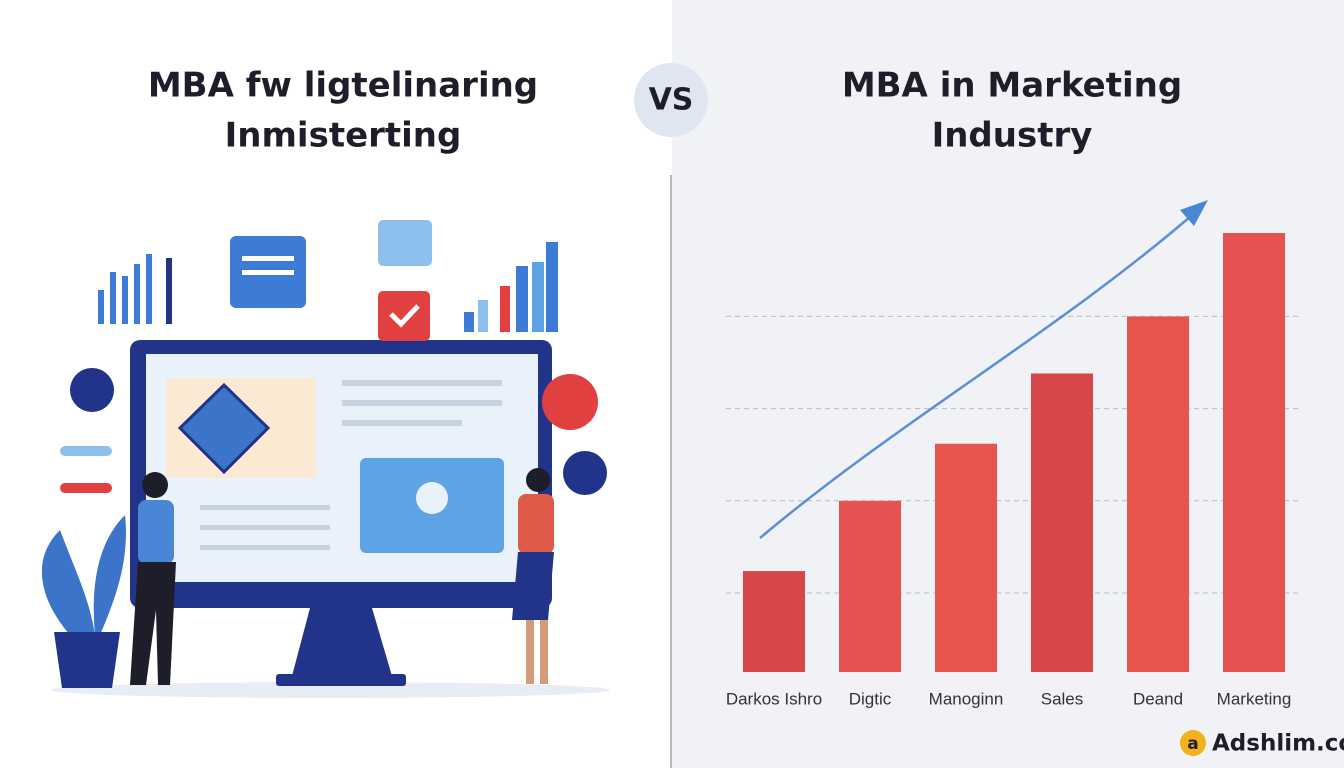 This screenshot has height=768, width=1344. Describe the element at coordinates (774, 698) in the screenshot. I see `x-tick-label: Darkos Ishro` at that location.